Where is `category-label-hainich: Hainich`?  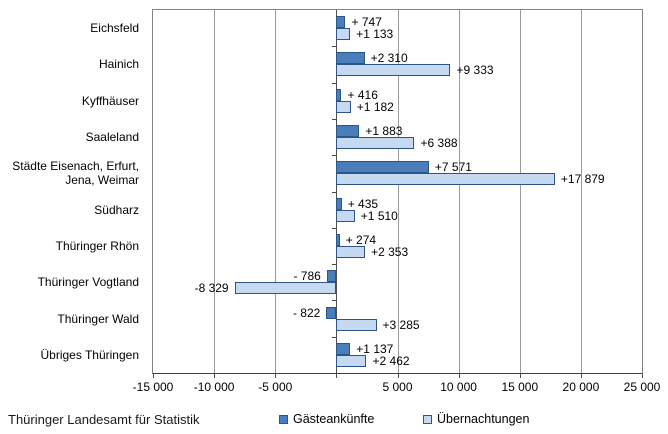
category-label-hainich: Hainich is located at coordinates (118, 64).